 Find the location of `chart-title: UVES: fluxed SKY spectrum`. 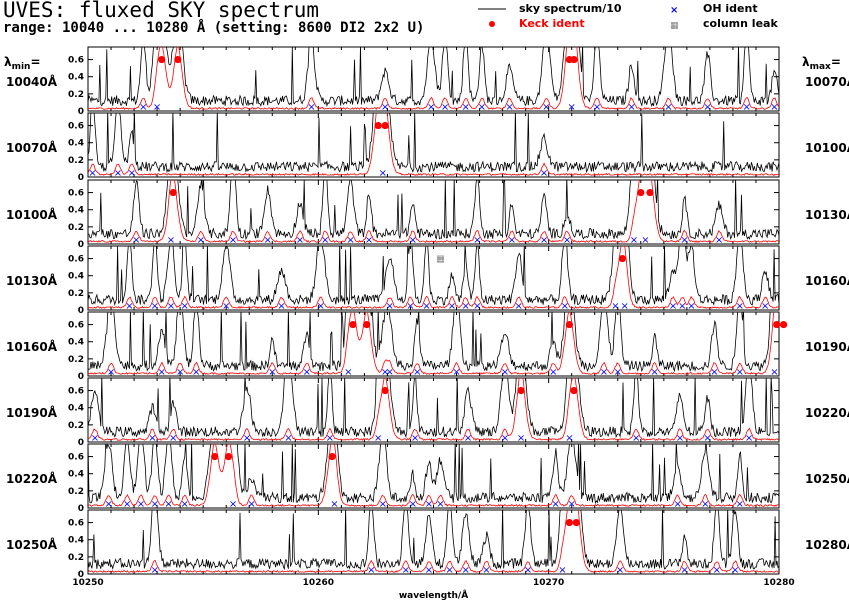

chart-title: UVES: fluxed SKY spectrum is located at coordinates (161, 11).